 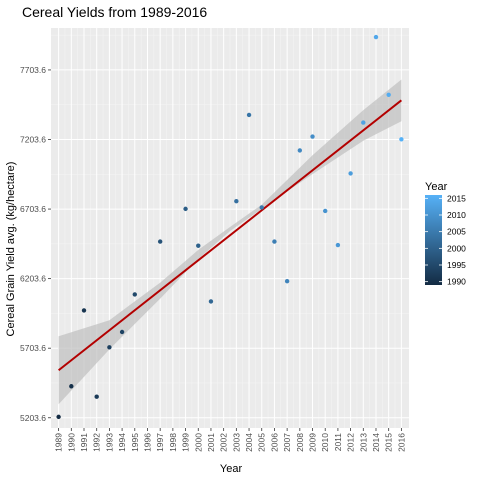 What do you see at coordinates (35, 244) in the screenshot?
I see `y-axis: 5203.6 5703.6 6203.6 6703.6 7203.6 7703.6` at bounding box center [35, 244].